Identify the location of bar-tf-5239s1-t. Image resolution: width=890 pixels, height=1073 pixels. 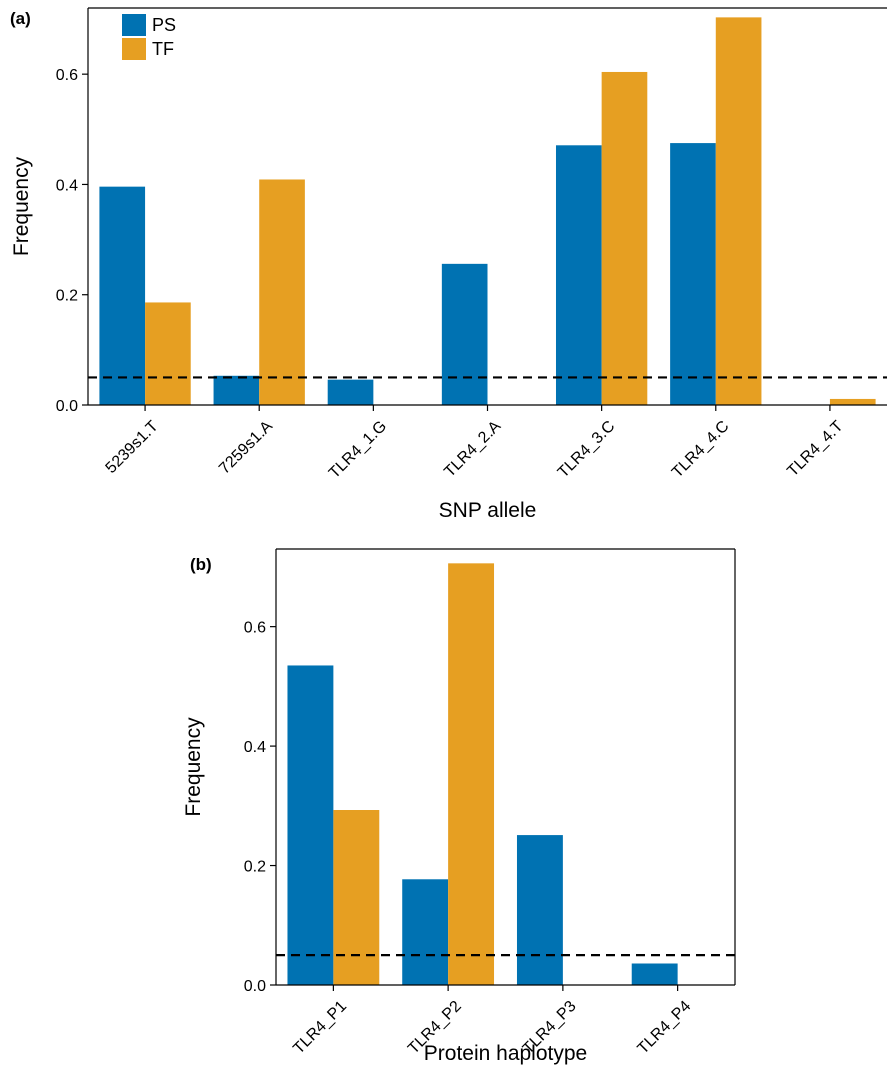
(168, 353).